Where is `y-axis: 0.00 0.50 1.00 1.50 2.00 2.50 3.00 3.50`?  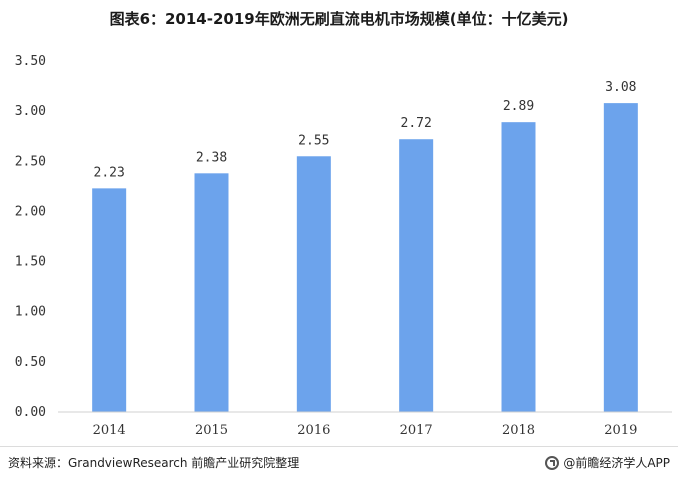 y-axis: 0.00 0.50 1.00 1.50 2.00 2.50 3.00 3.50 is located at coordinates (30, 237).